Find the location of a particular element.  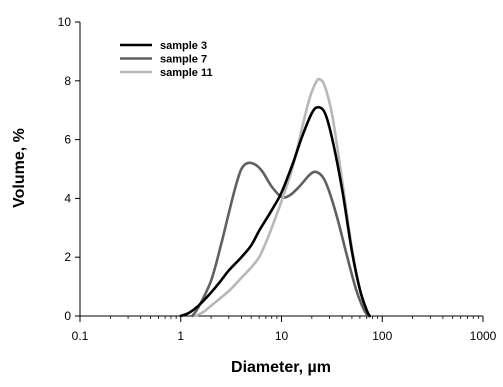

y-tick-label: 4 is located at coordinates (67, 198).